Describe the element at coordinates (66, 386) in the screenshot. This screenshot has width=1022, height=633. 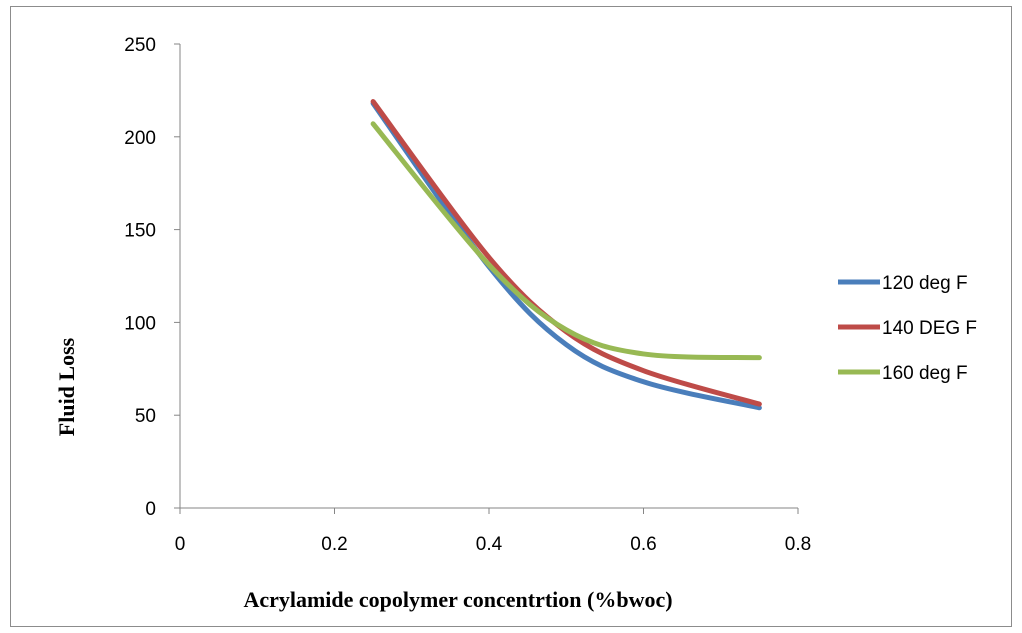
I see `y-axis-title: Fluid Loss` at that location.